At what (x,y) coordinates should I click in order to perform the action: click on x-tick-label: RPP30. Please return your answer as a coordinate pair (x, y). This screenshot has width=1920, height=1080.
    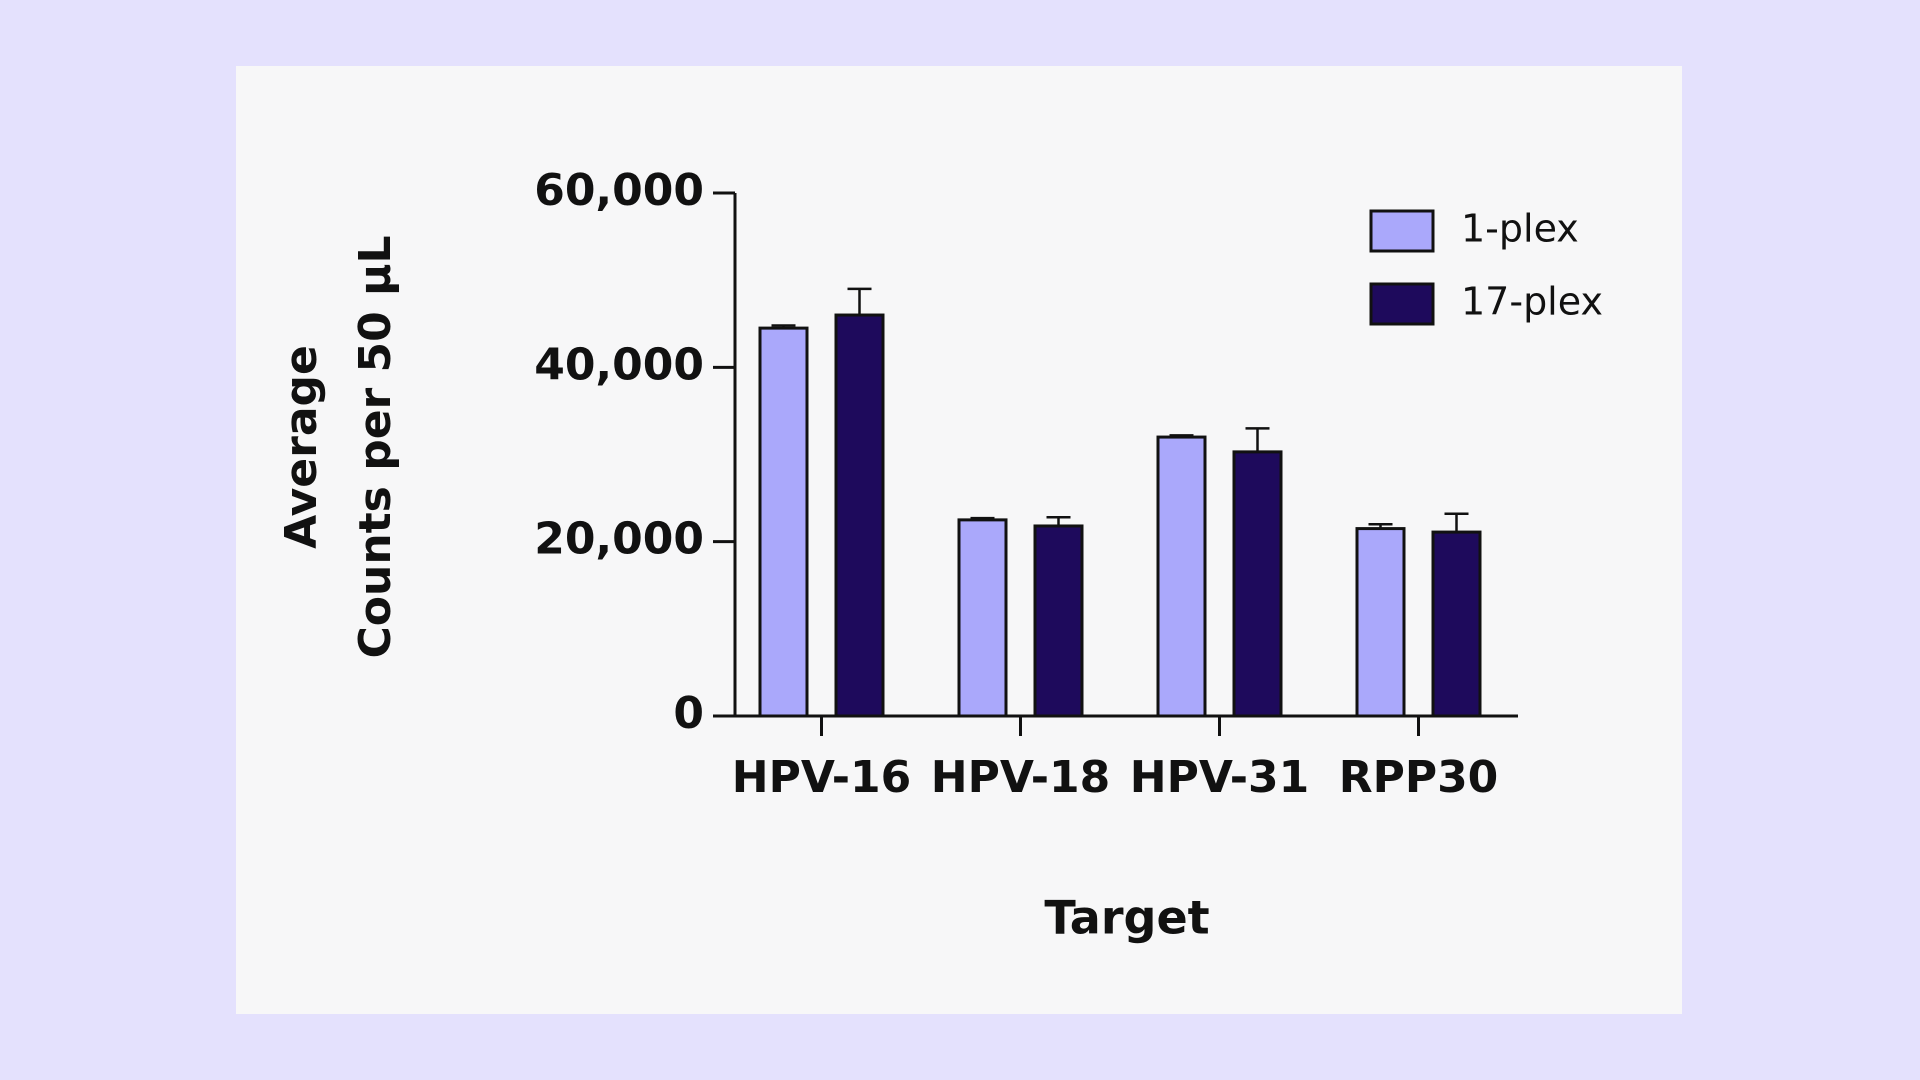
    Looking at the image, I should click on (1419, 777).